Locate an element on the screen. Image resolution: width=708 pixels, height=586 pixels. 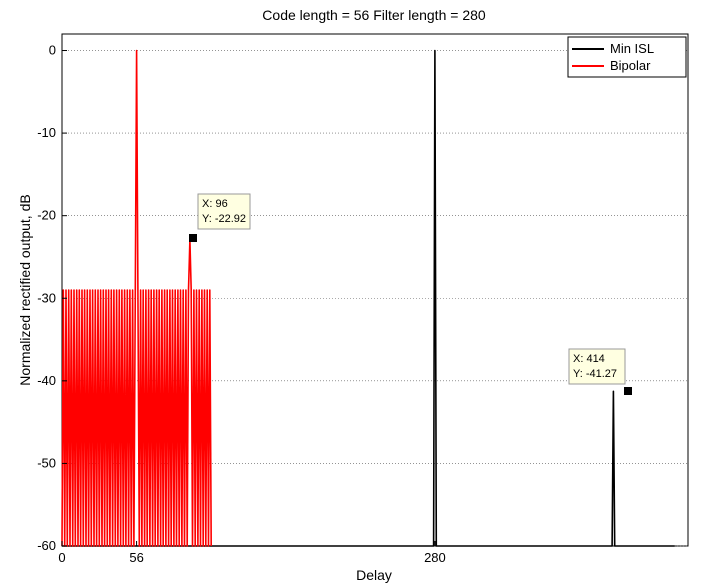
datatip-min-isl: X: 414 Y: -41.27 is located at coordinates (600, 371).